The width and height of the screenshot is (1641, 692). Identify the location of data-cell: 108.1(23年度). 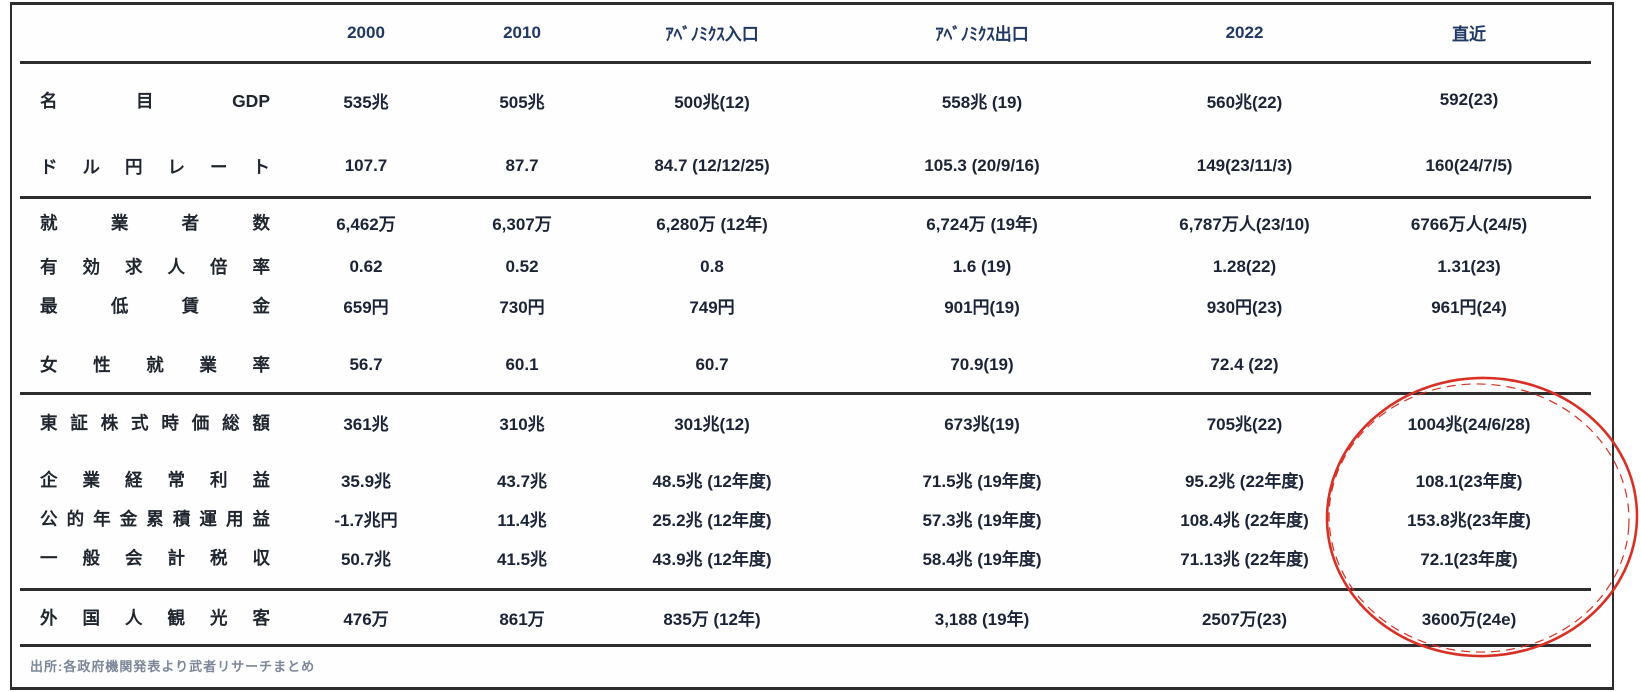
(1469, 481).